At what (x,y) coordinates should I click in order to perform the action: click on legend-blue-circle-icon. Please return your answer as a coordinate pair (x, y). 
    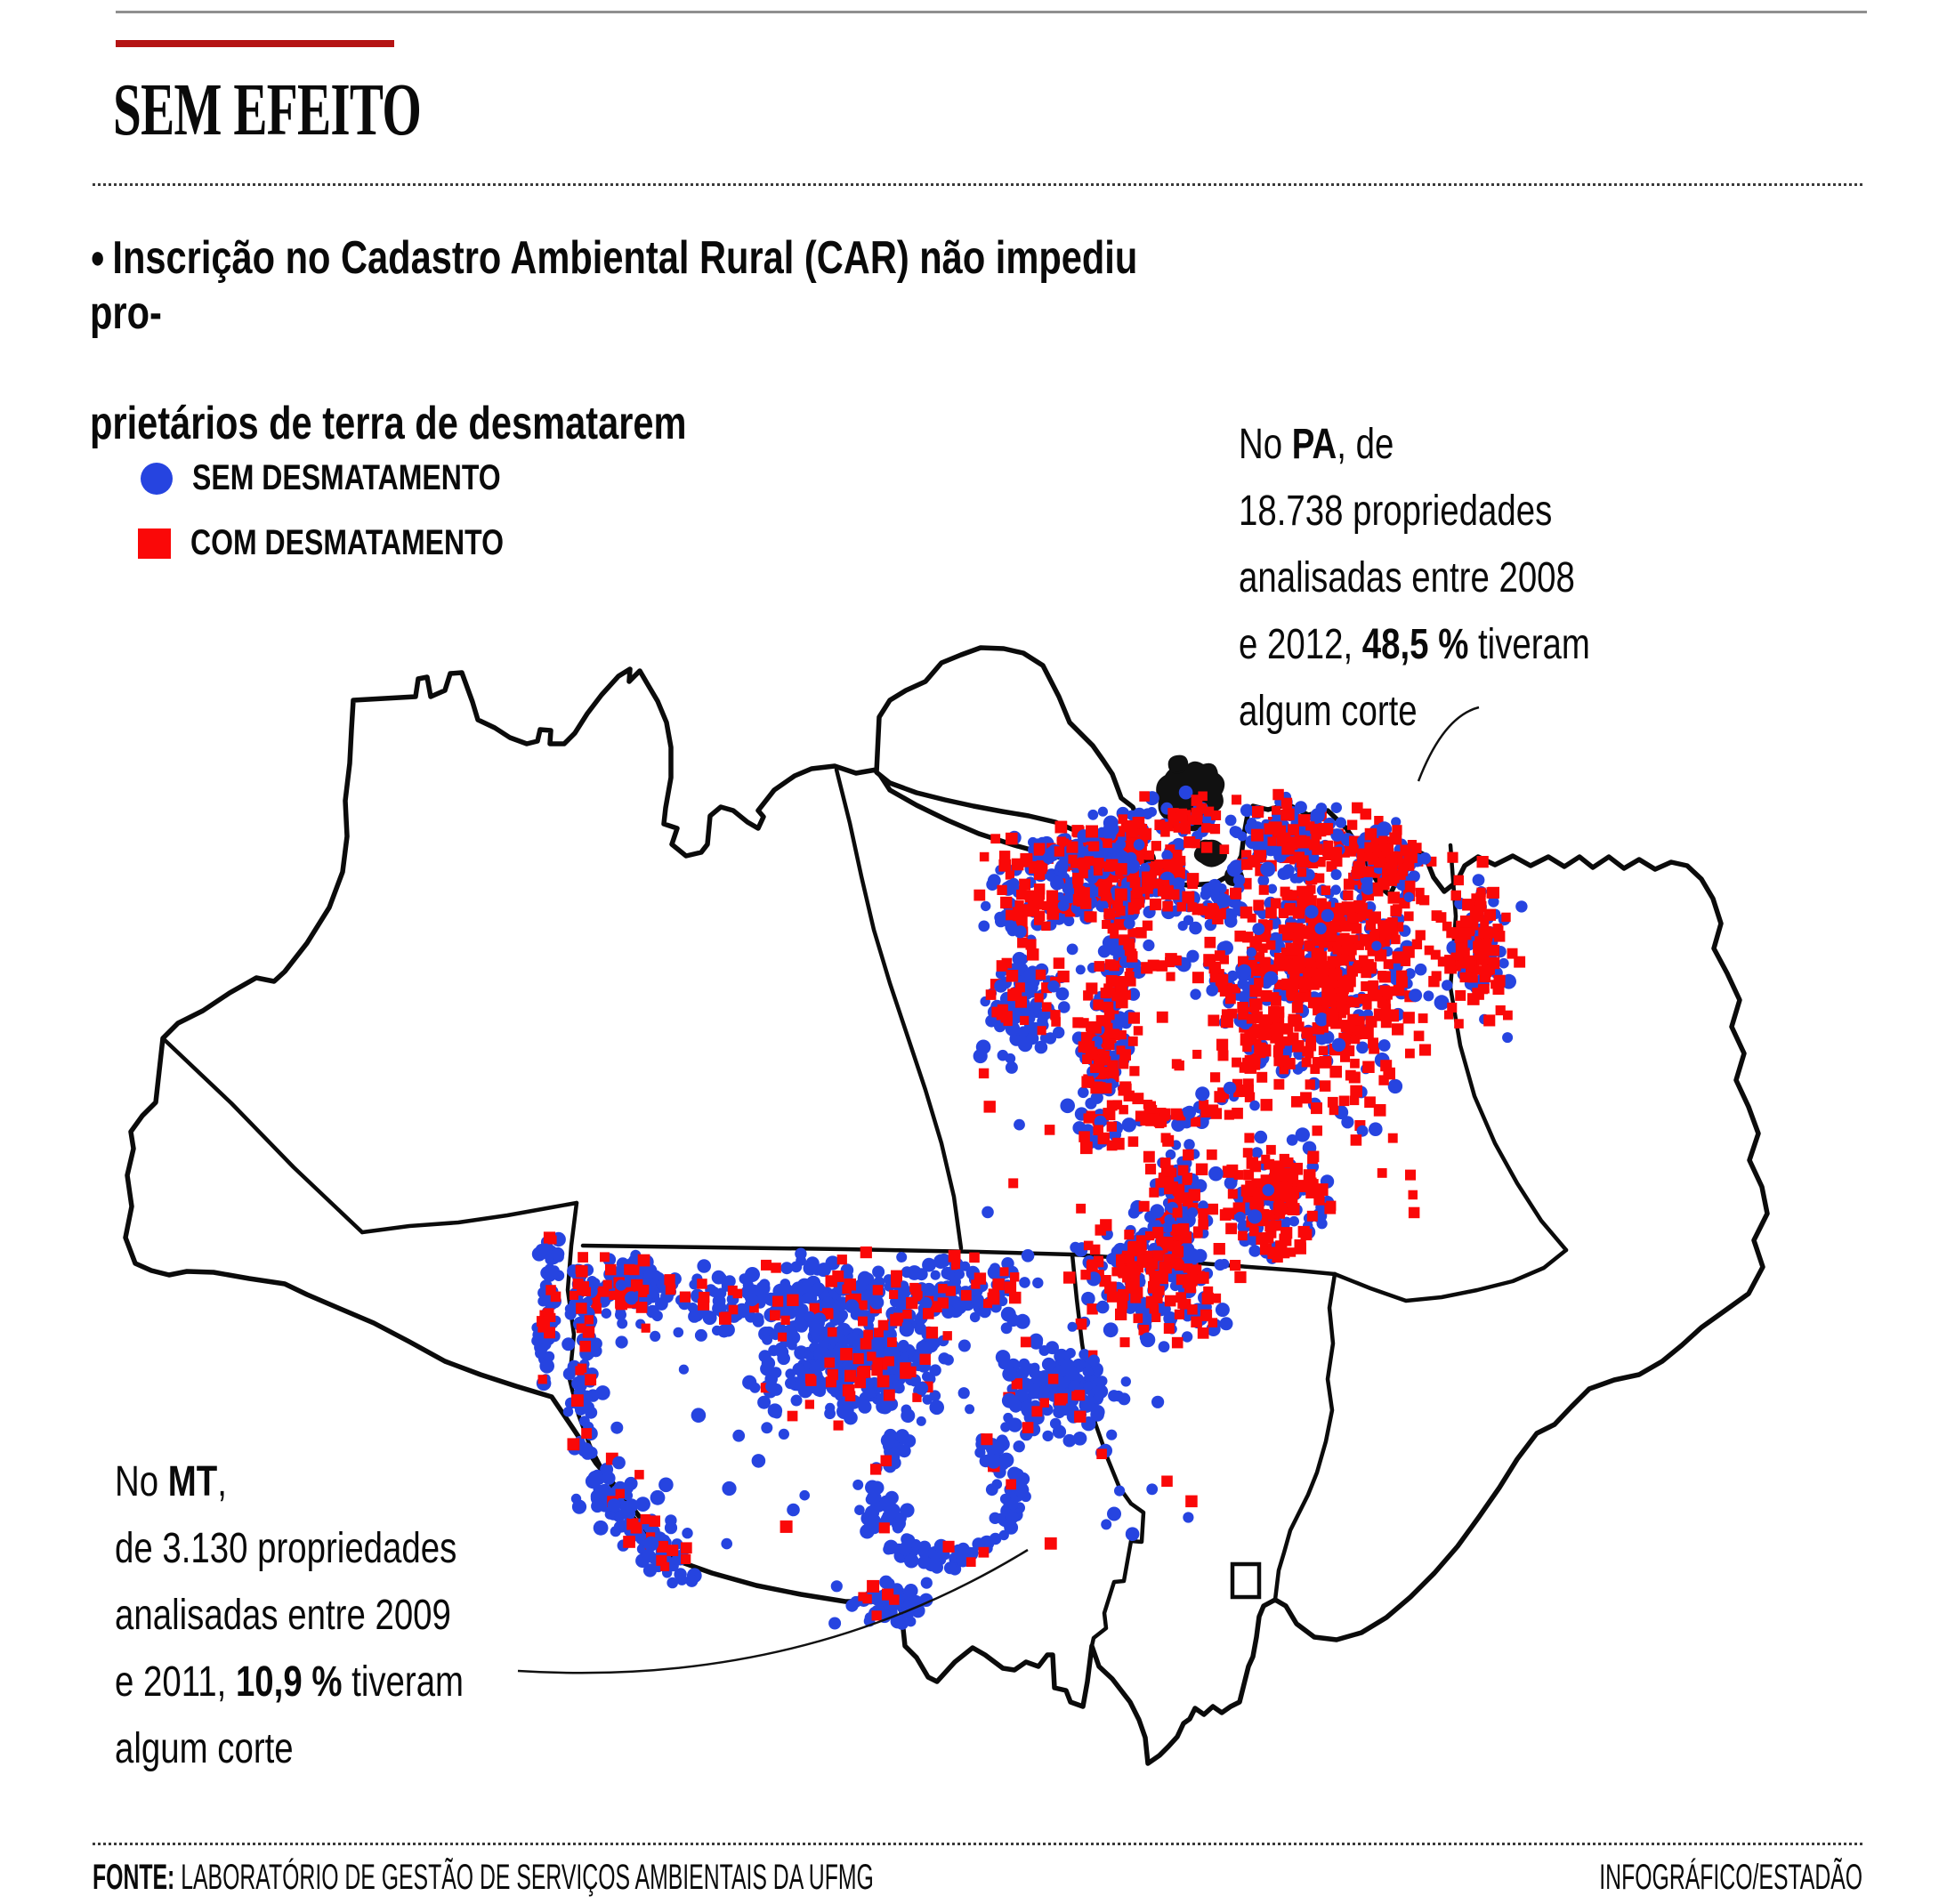
    Looking at the image, I should click on (157, 478).